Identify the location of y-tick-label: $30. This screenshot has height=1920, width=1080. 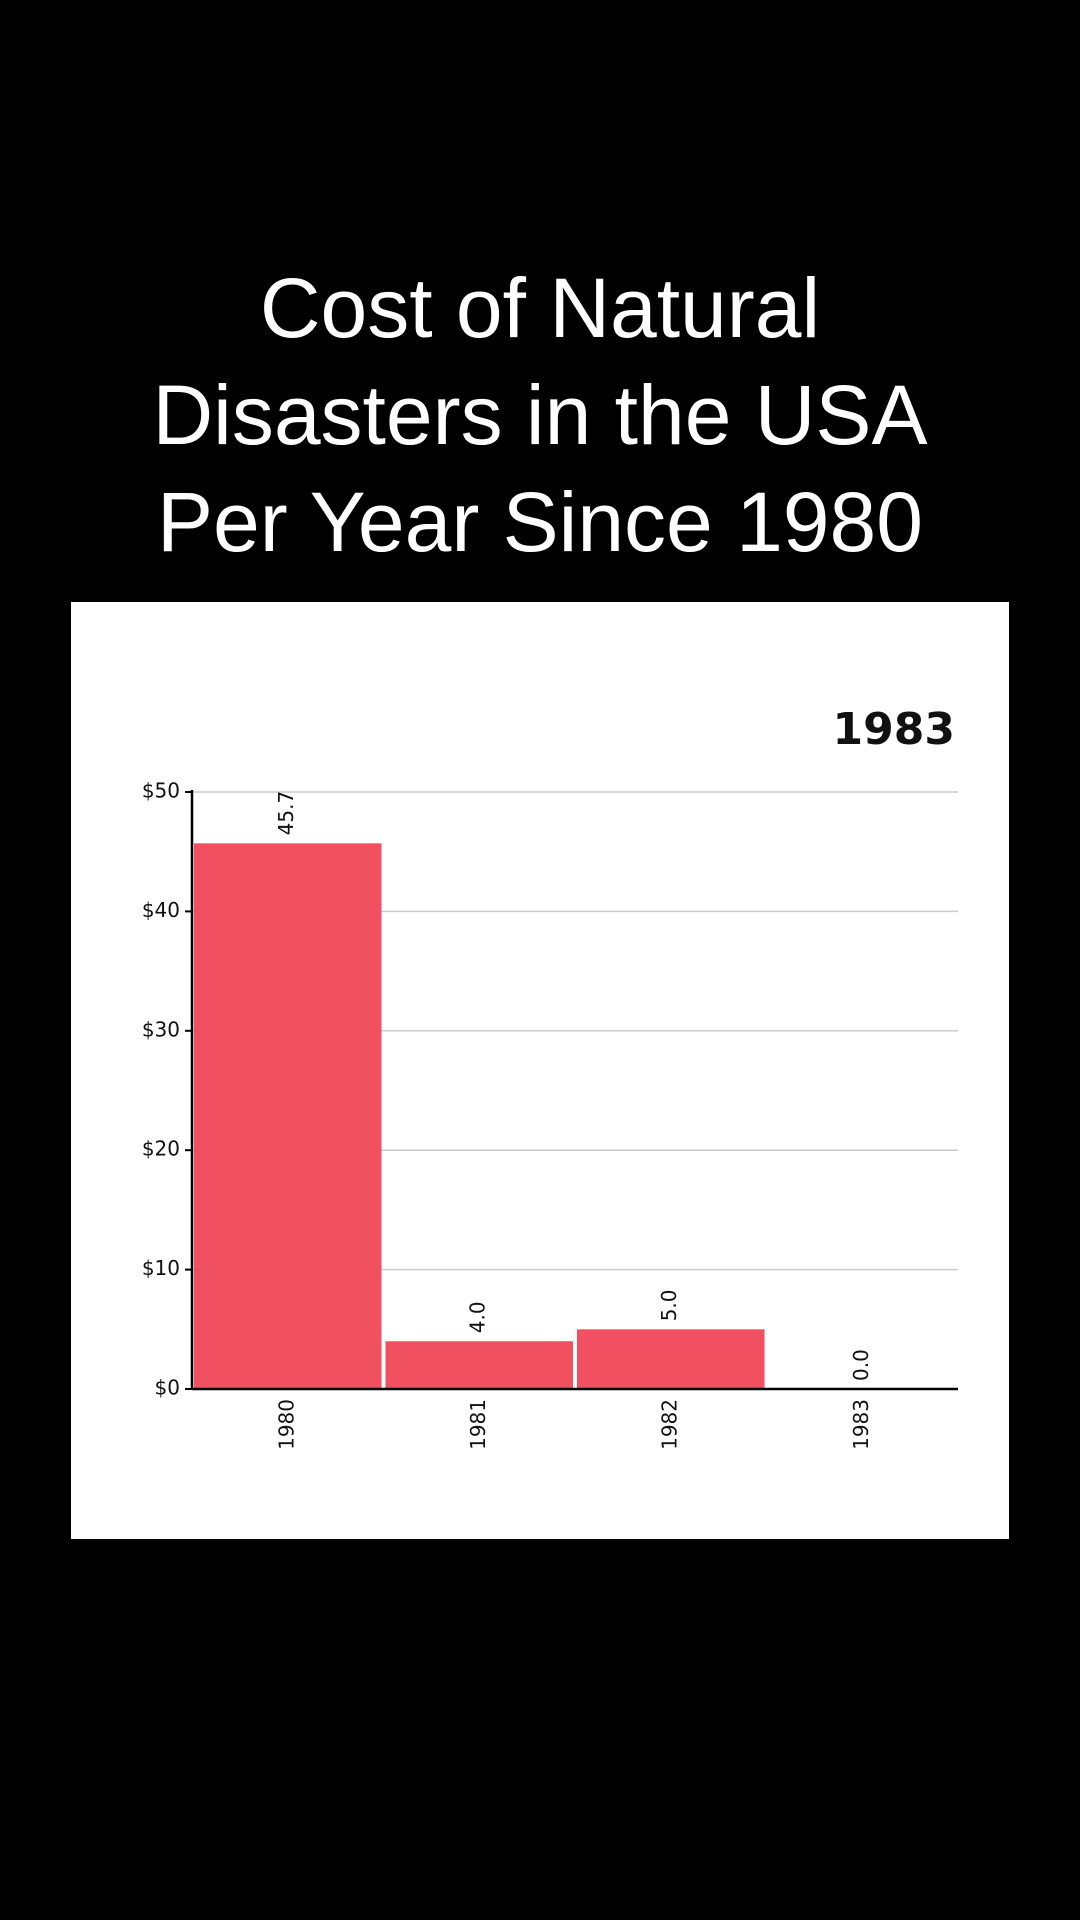
(161, 1029).